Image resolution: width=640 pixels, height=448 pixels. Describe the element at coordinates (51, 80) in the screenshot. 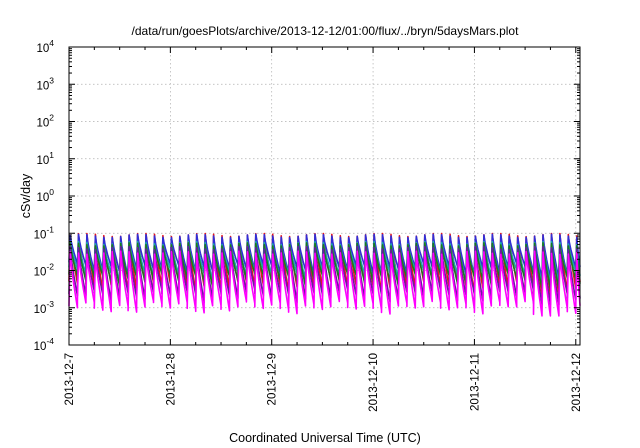

I see `y-tick-label-exponent: 3` at that location.